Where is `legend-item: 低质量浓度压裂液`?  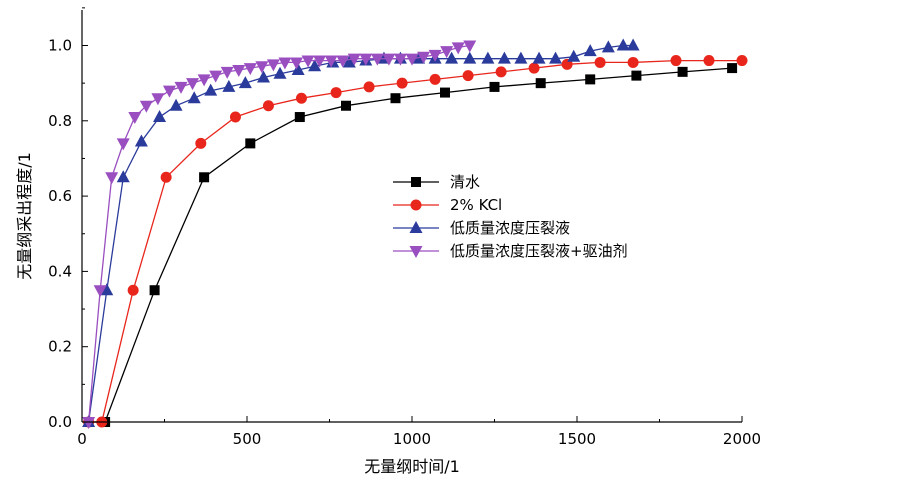
legend-item: 低质量浓度压裂液 is located at coordinates (481, 228).